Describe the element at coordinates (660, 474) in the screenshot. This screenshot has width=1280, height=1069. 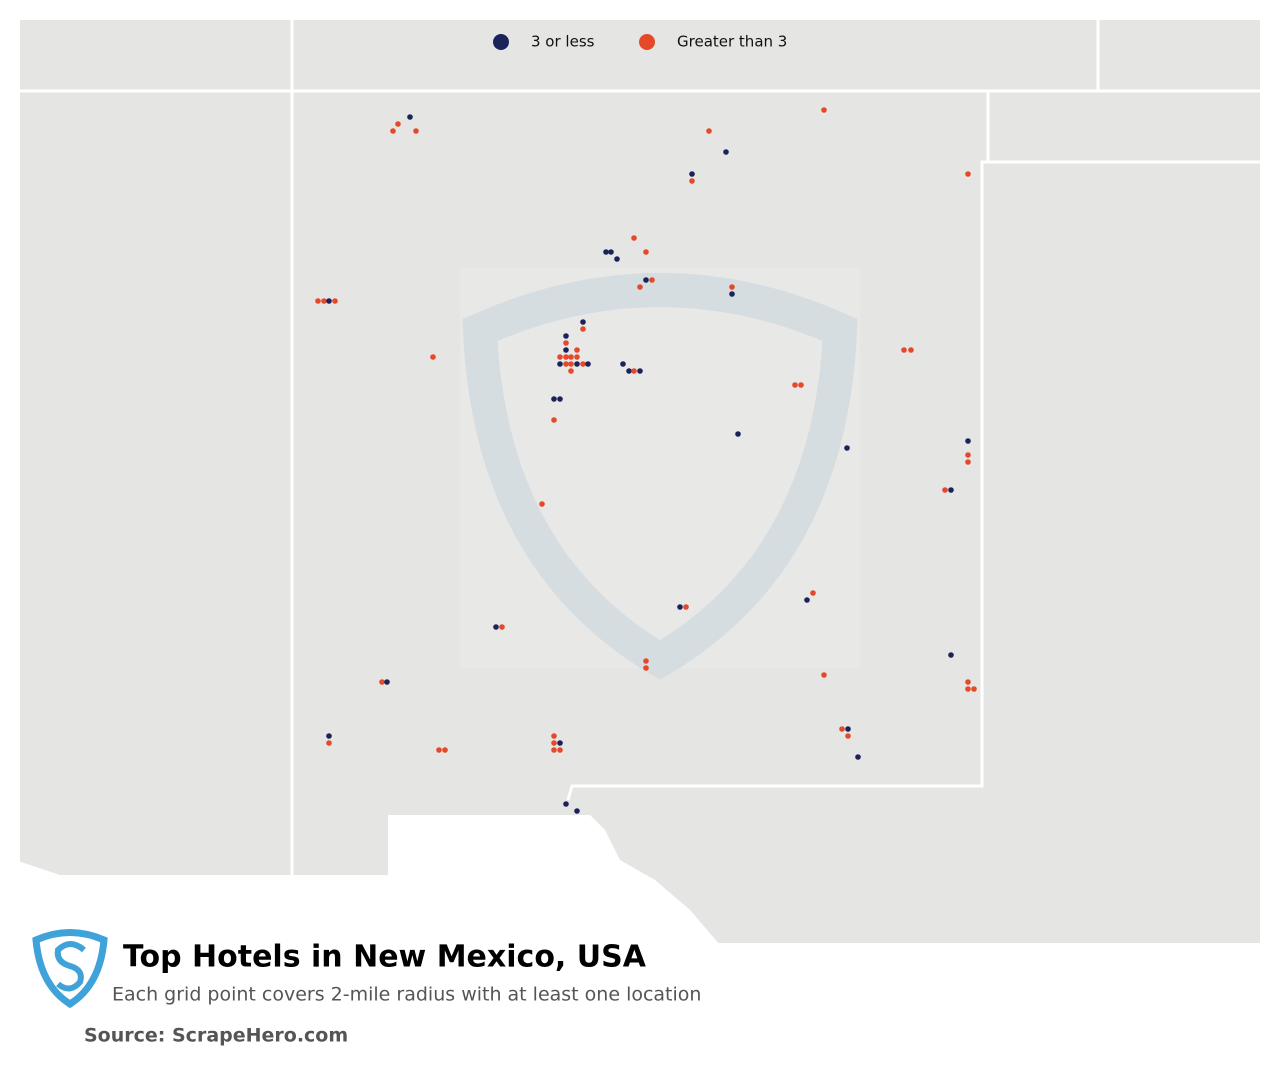
I see `watermark` at that location.